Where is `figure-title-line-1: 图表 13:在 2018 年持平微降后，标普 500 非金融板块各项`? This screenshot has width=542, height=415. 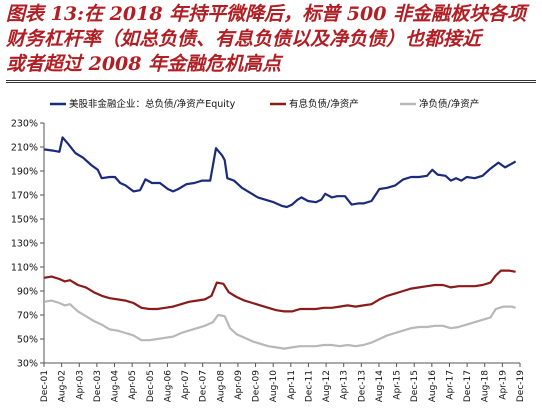 figure-title-line-1: 图表 13:在 2018 年持平微降后，标普 500 非金融板块各项 is located at coordinates (266, 14).